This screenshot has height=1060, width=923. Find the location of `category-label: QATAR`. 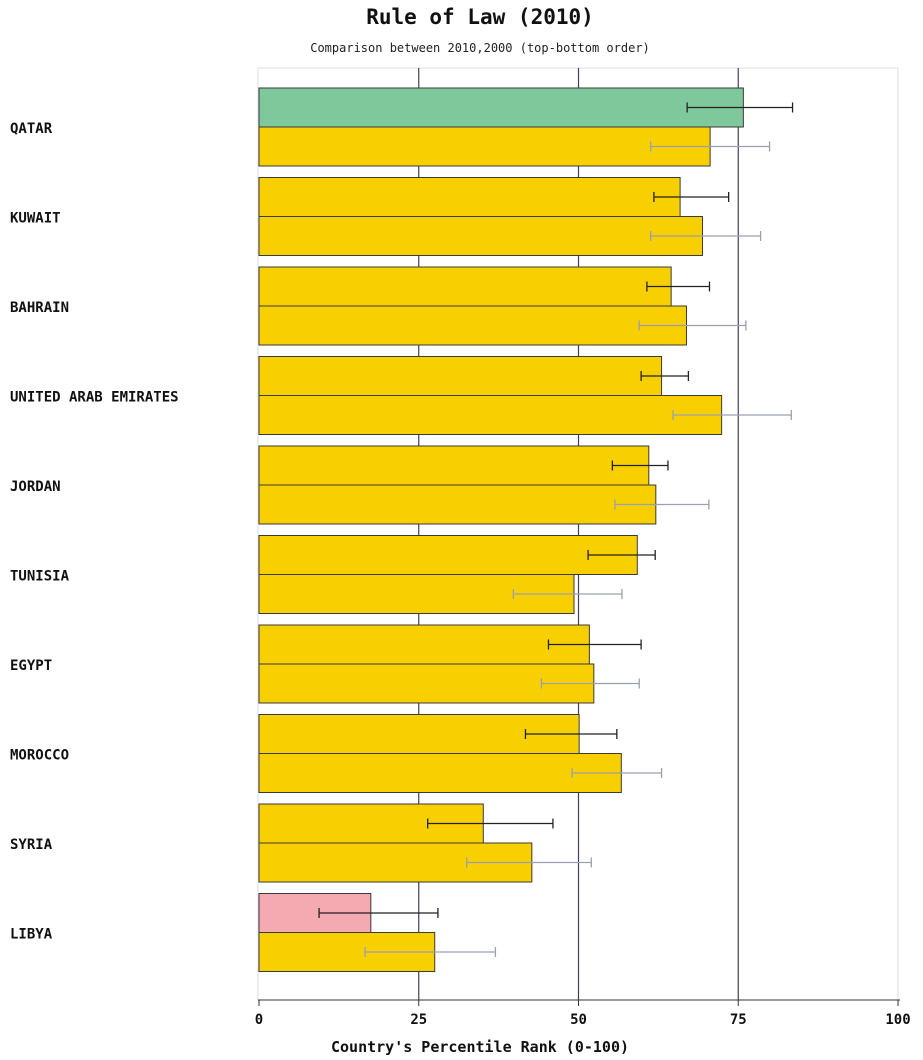

category-label: QATAR is located at coordinates (31, 129).